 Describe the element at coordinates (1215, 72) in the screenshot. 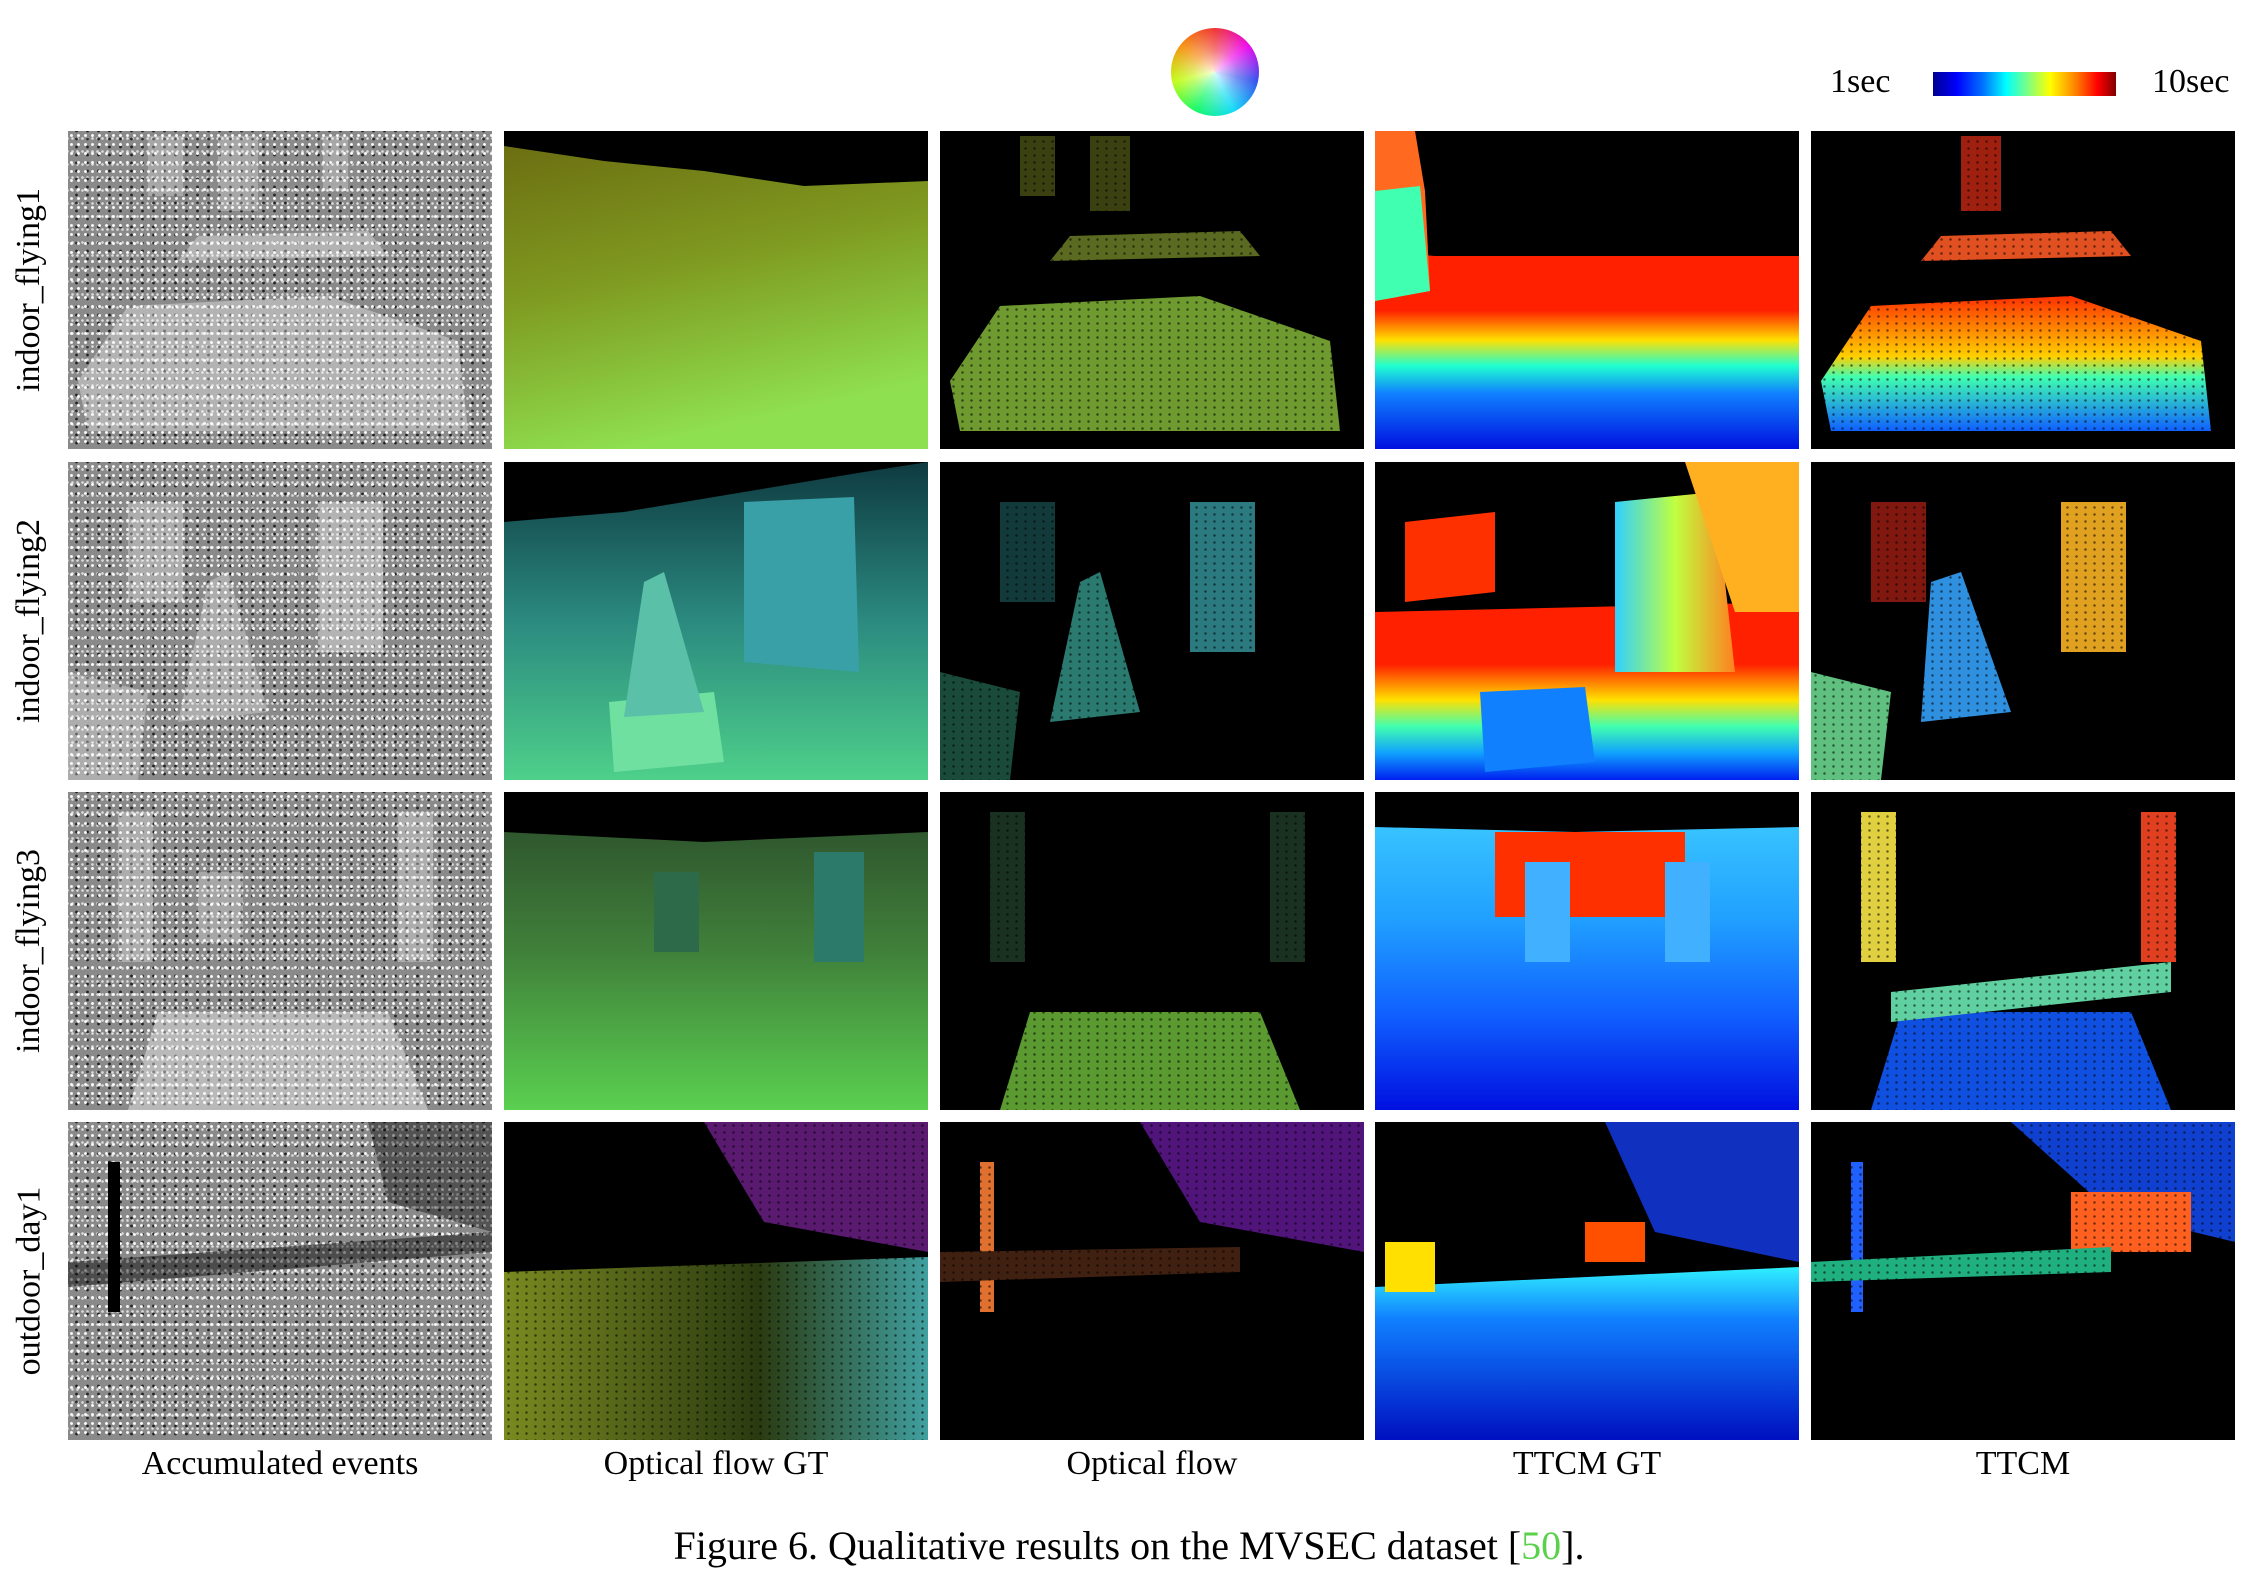

I see `optical-flow-color-wheel-icon` at that location.